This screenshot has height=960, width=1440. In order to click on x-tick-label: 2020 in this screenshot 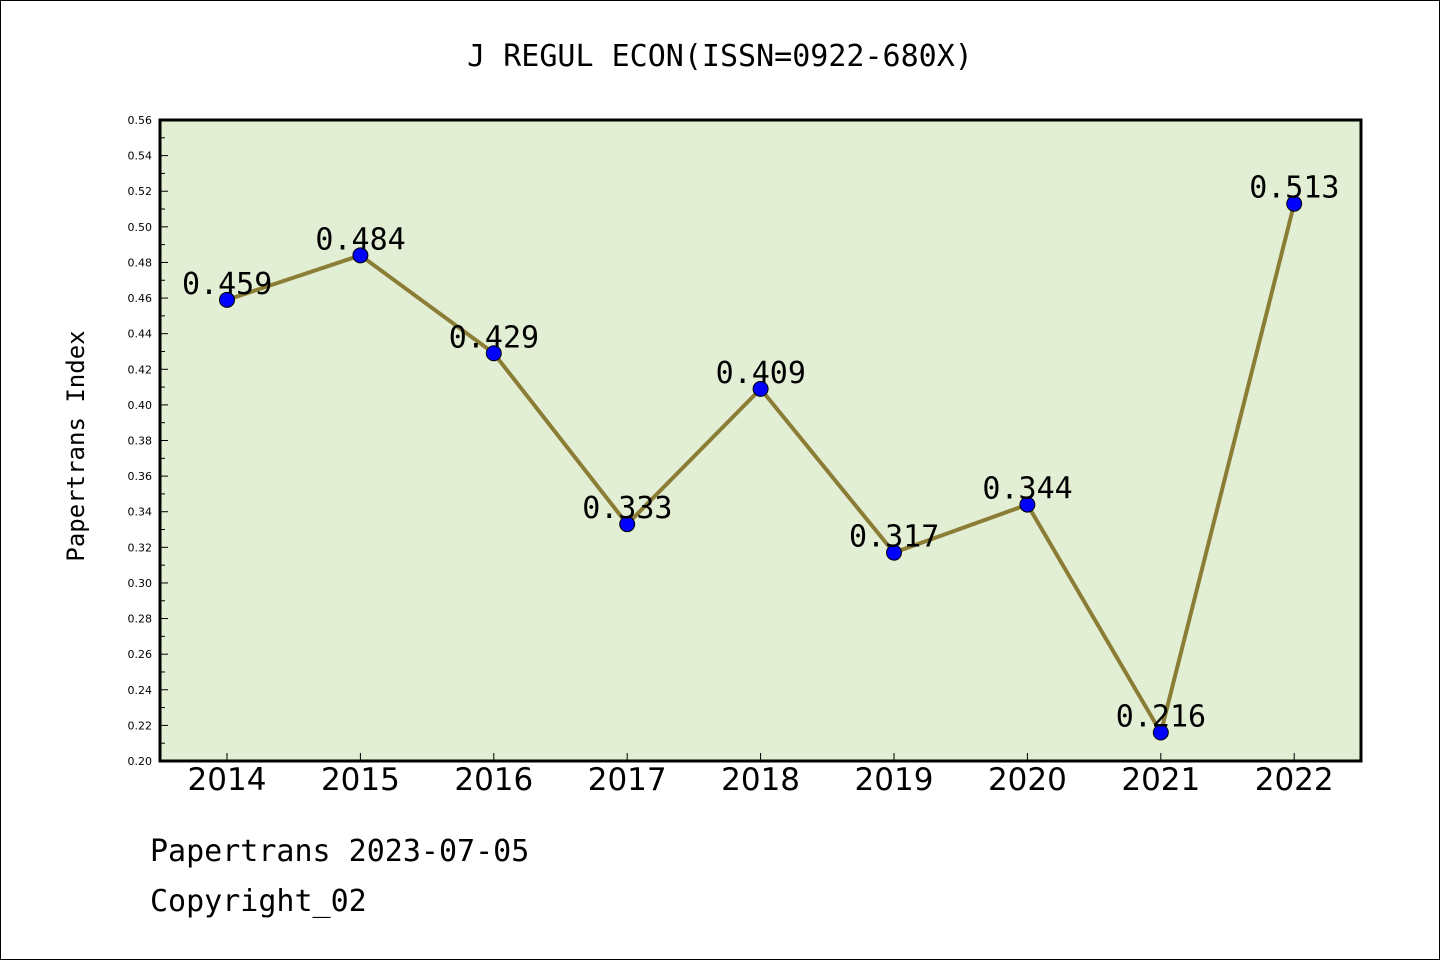, I will do `click(1027, 780)`.